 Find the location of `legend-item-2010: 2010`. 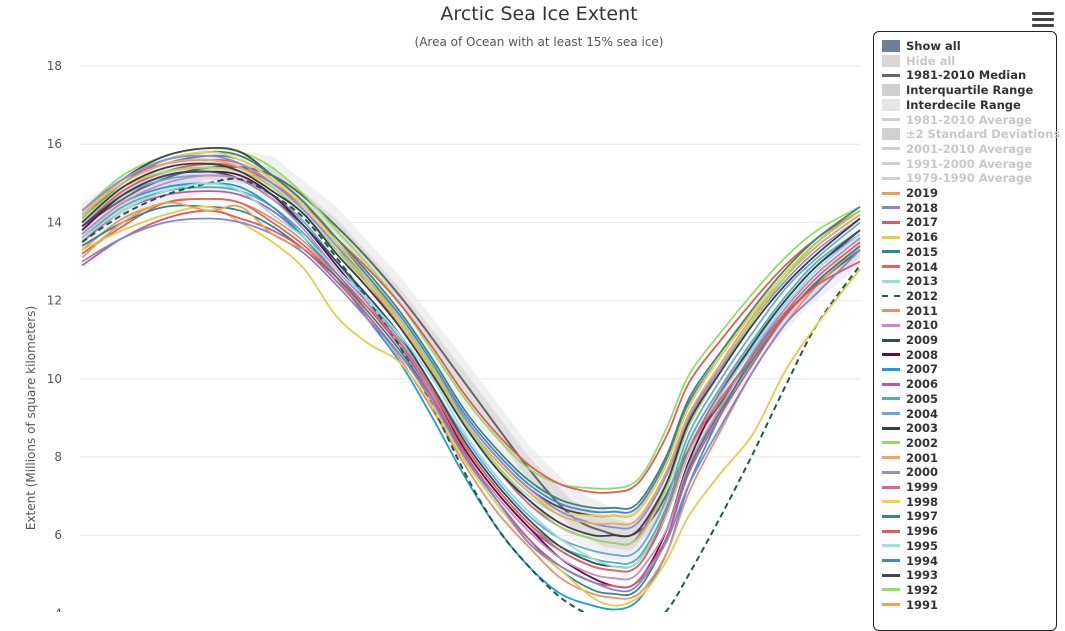

legend-item-2010: 2010 is located at coordinates (910, 325).